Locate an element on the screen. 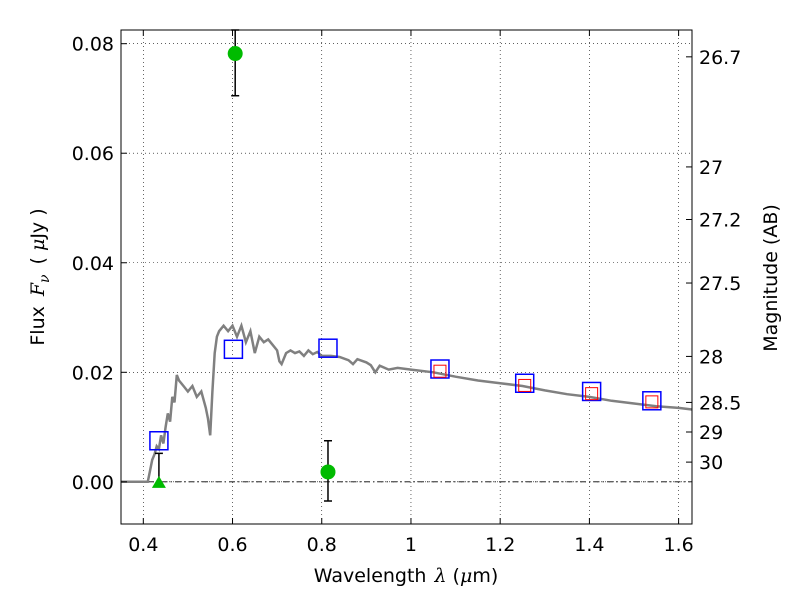  y-tick-label: 0.02 is located at coordinates (93, 373).